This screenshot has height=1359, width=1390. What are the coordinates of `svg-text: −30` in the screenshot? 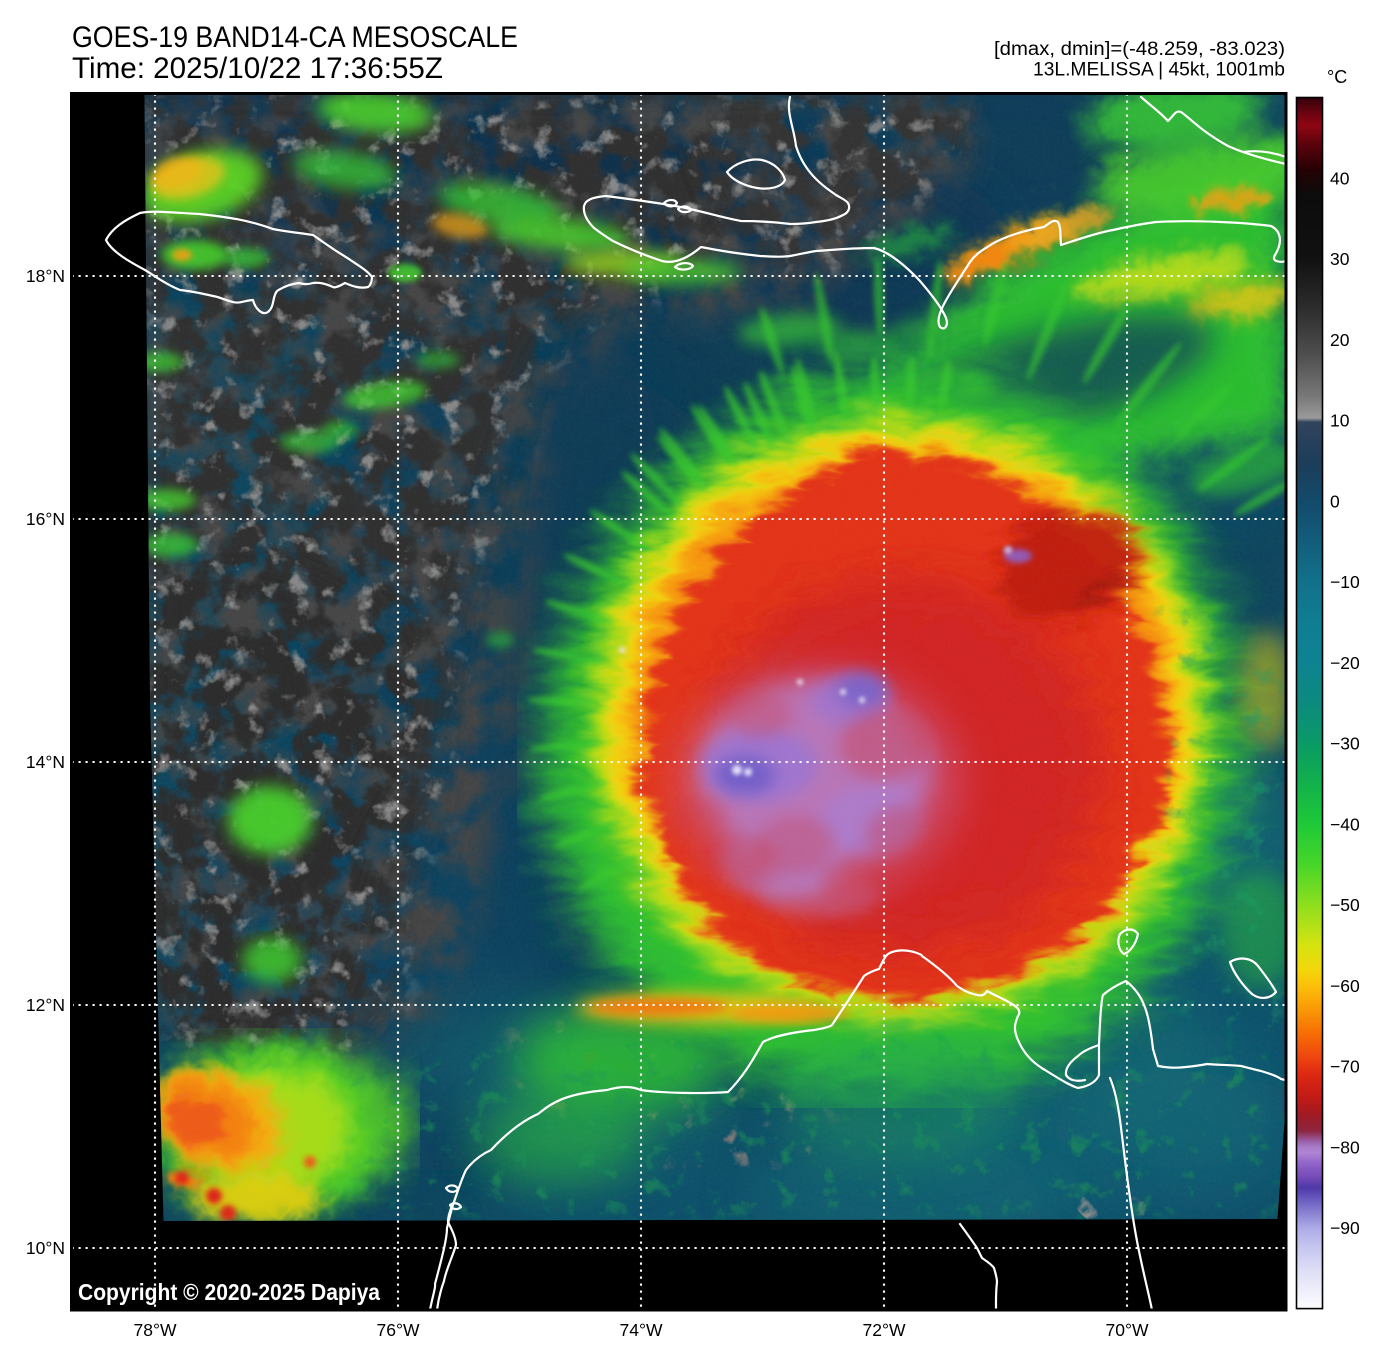 It's located at (1345, 744).